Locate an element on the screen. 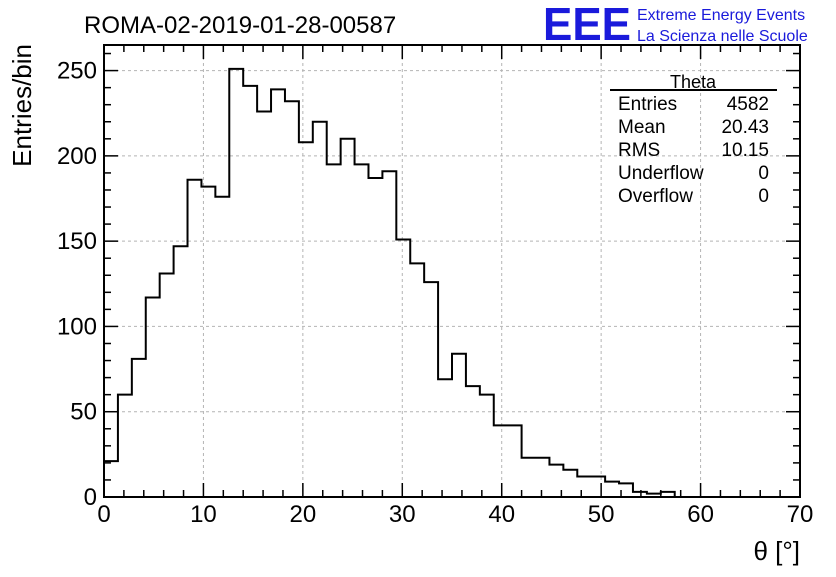  y-tick-label: 50 is located at coordinates (83, 412).